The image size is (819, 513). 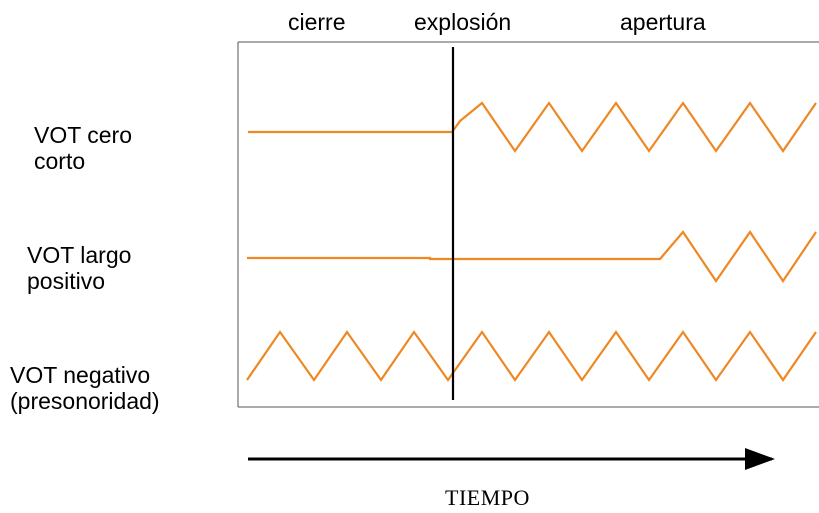 What do you see at coordinates (663, 22) in the screenshot?
I see `phase-label-opening: apertura` at bounding box center [663, 22].